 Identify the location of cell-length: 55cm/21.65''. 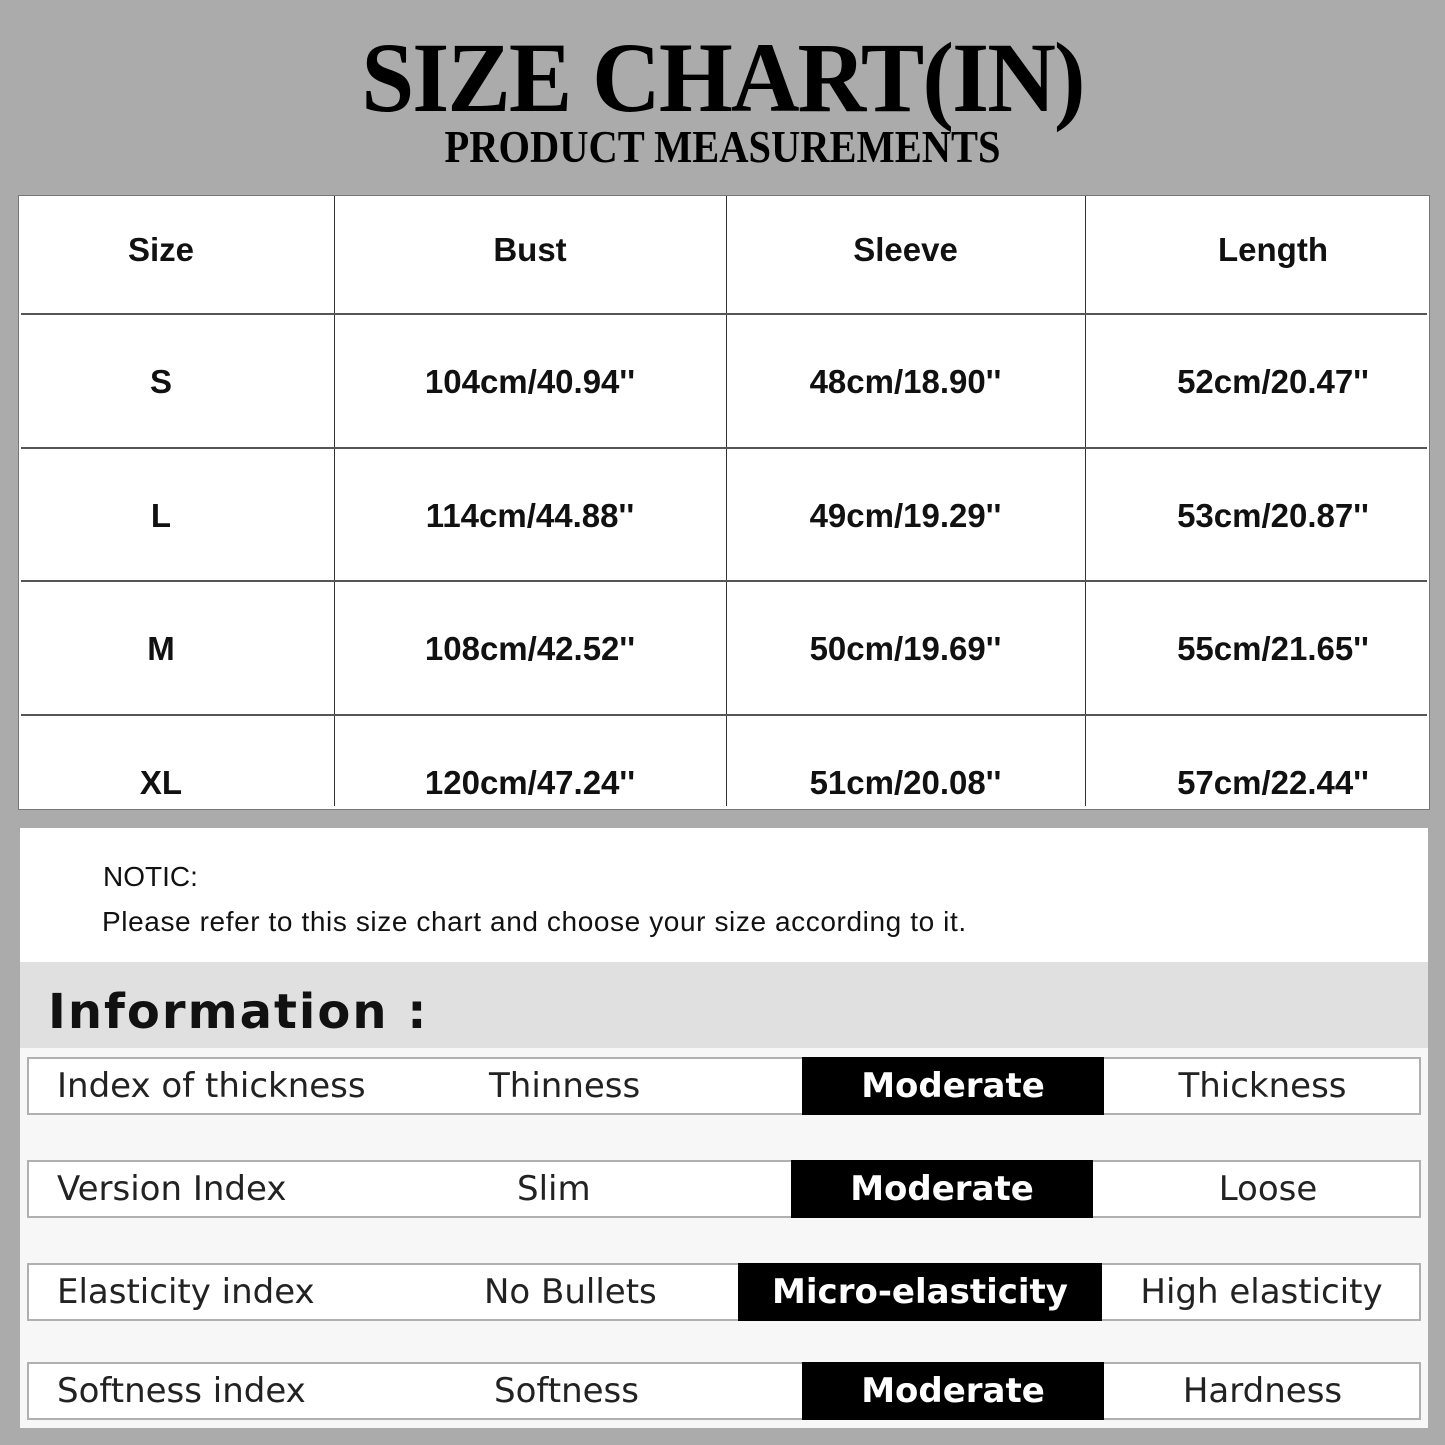
(1273, 648).